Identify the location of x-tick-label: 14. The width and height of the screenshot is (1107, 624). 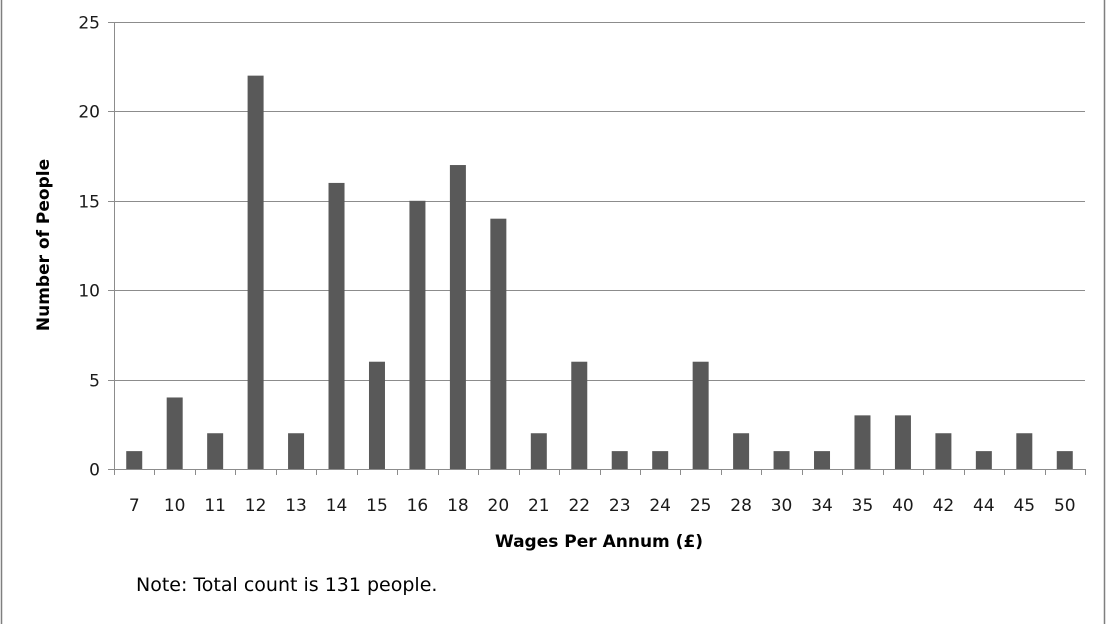
(337, 506).